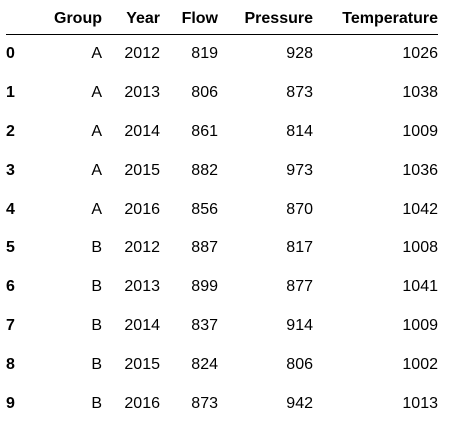  What do you see at coordinates (222, 132) in the screenshot?
I see `table-row: 2 A 2014 861 814 1009` at bounding box center [222, 132].